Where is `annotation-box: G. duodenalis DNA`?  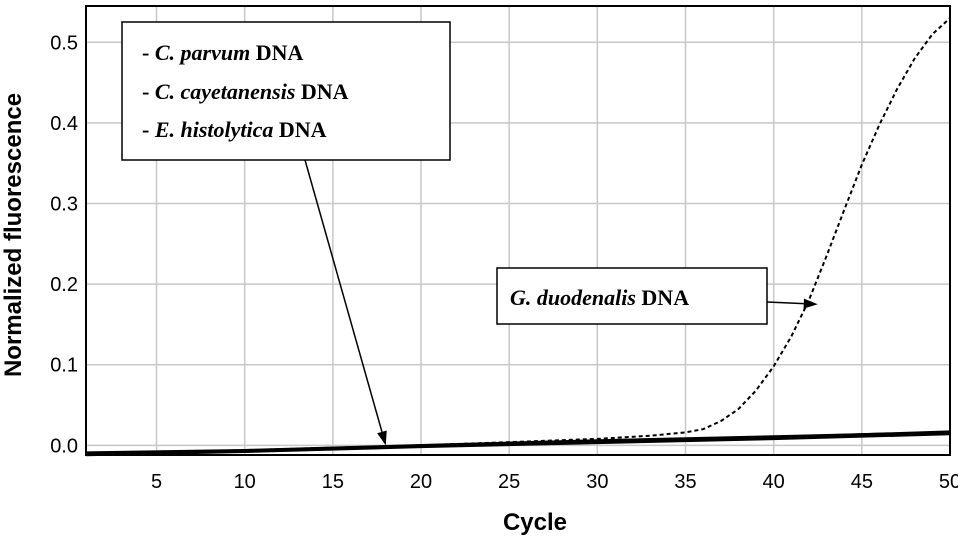 annotation-box: G. duodenalis DNA is located at coordinates (632, 296).